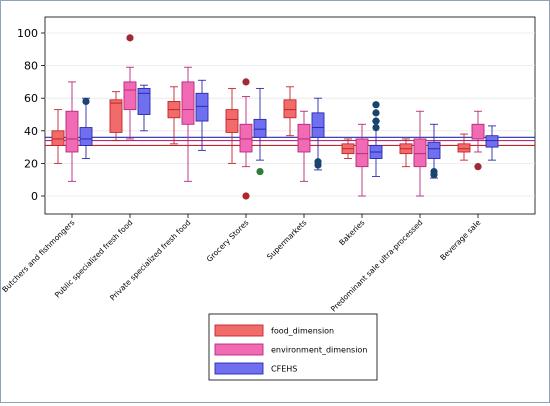  I want to click on legend-swatch-food, so click(239, 330).